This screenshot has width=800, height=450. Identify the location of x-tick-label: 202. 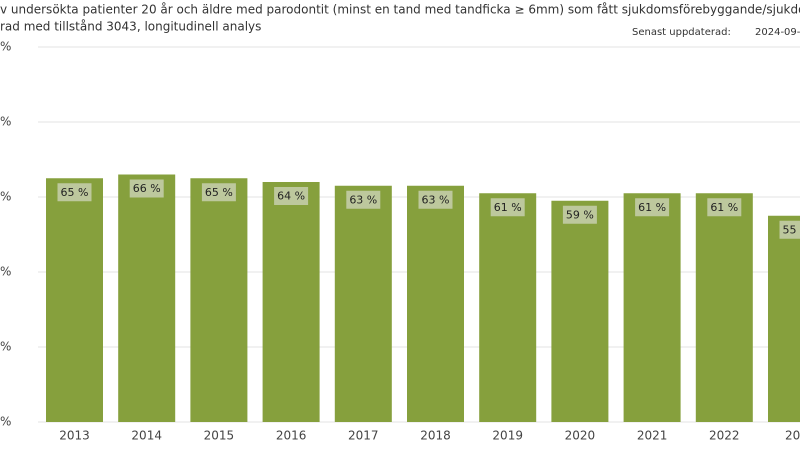
(792, 436).